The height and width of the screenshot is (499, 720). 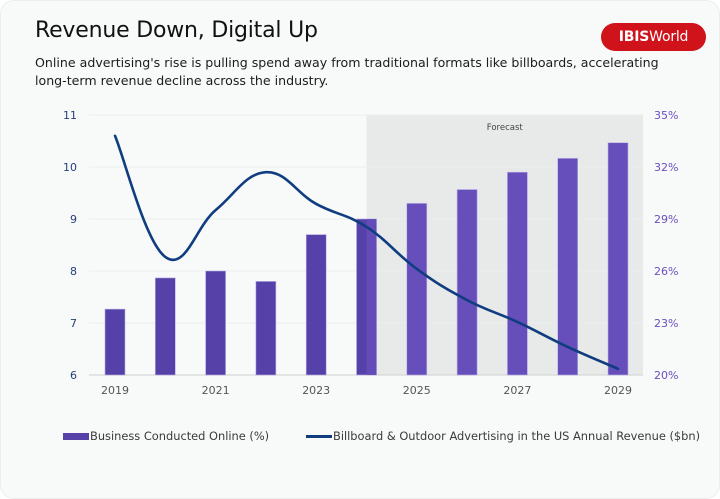 What do you see at coordinates (417, 289) in the screenshot?
I see `bar-2025` at bounding box center [417, 289].